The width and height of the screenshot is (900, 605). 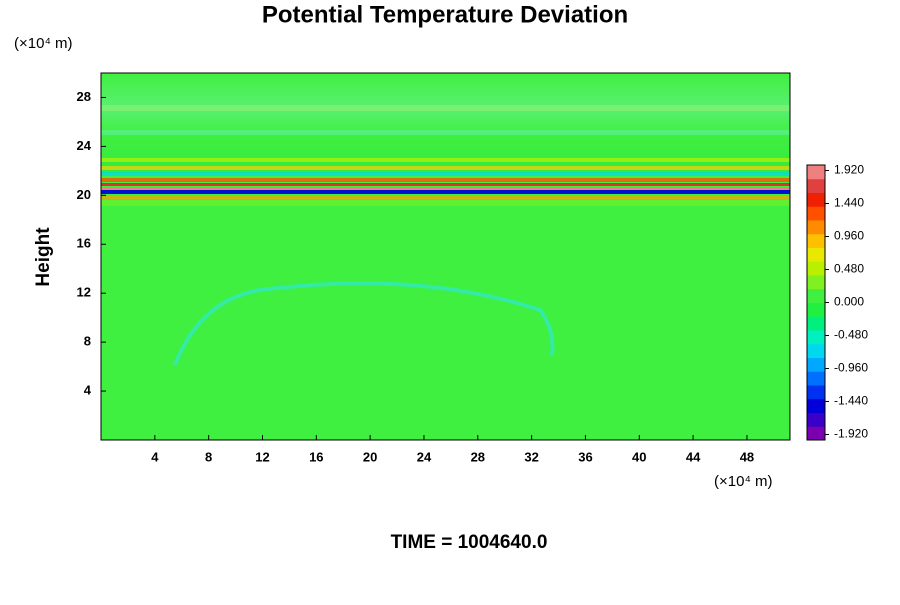 What do you see at coordinates (445, 14) in the screenshot?
I see `chart-title: Potential Temperature Deviation` at bounding box center [445, 14].